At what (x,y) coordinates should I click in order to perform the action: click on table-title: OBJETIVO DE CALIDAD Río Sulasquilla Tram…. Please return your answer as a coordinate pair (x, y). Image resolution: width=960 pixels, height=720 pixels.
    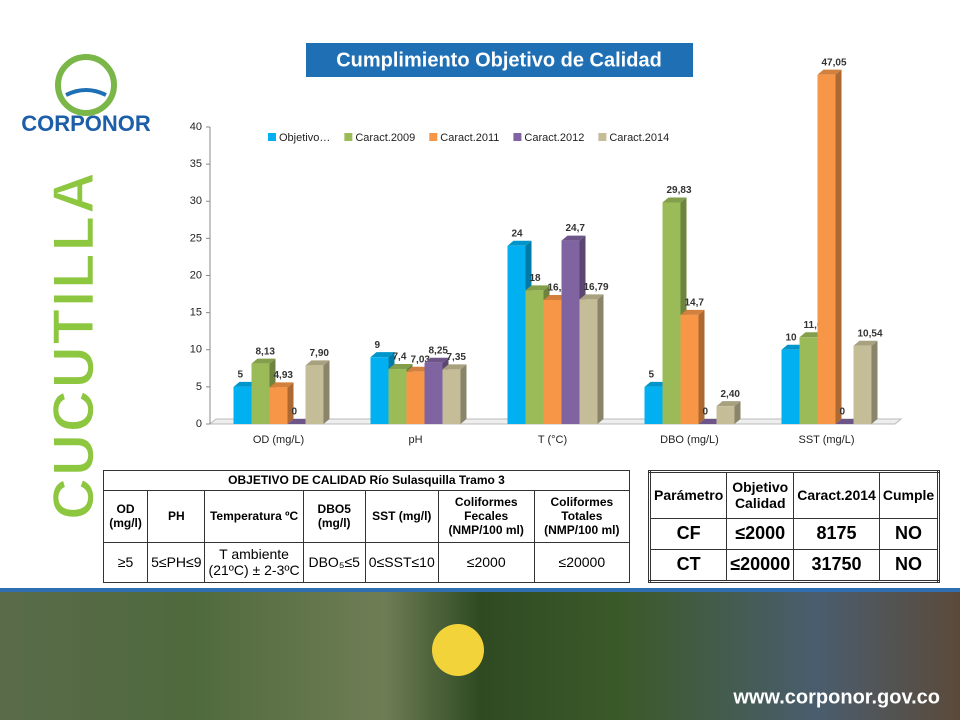
    Looking at the image, I should click on (366, 480).